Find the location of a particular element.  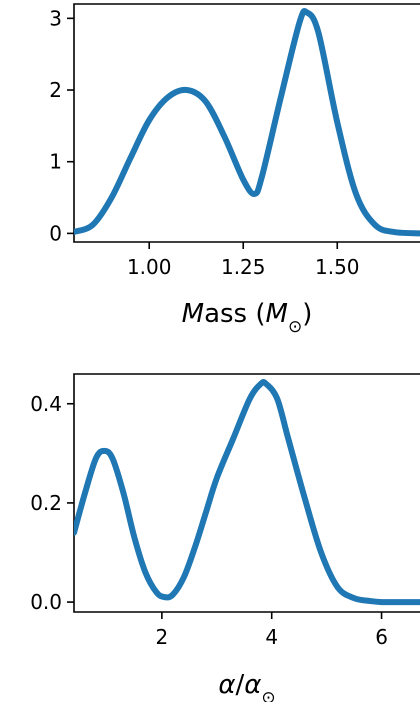

y-tick-label: 3 is located at coordinates (55, 18).